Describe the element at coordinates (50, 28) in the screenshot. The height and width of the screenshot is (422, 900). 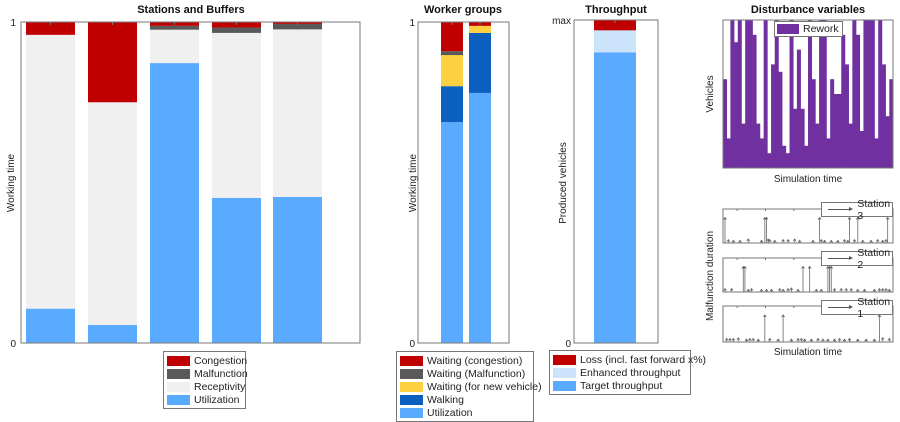
I see `stations-bar-1-congestion` at that location.